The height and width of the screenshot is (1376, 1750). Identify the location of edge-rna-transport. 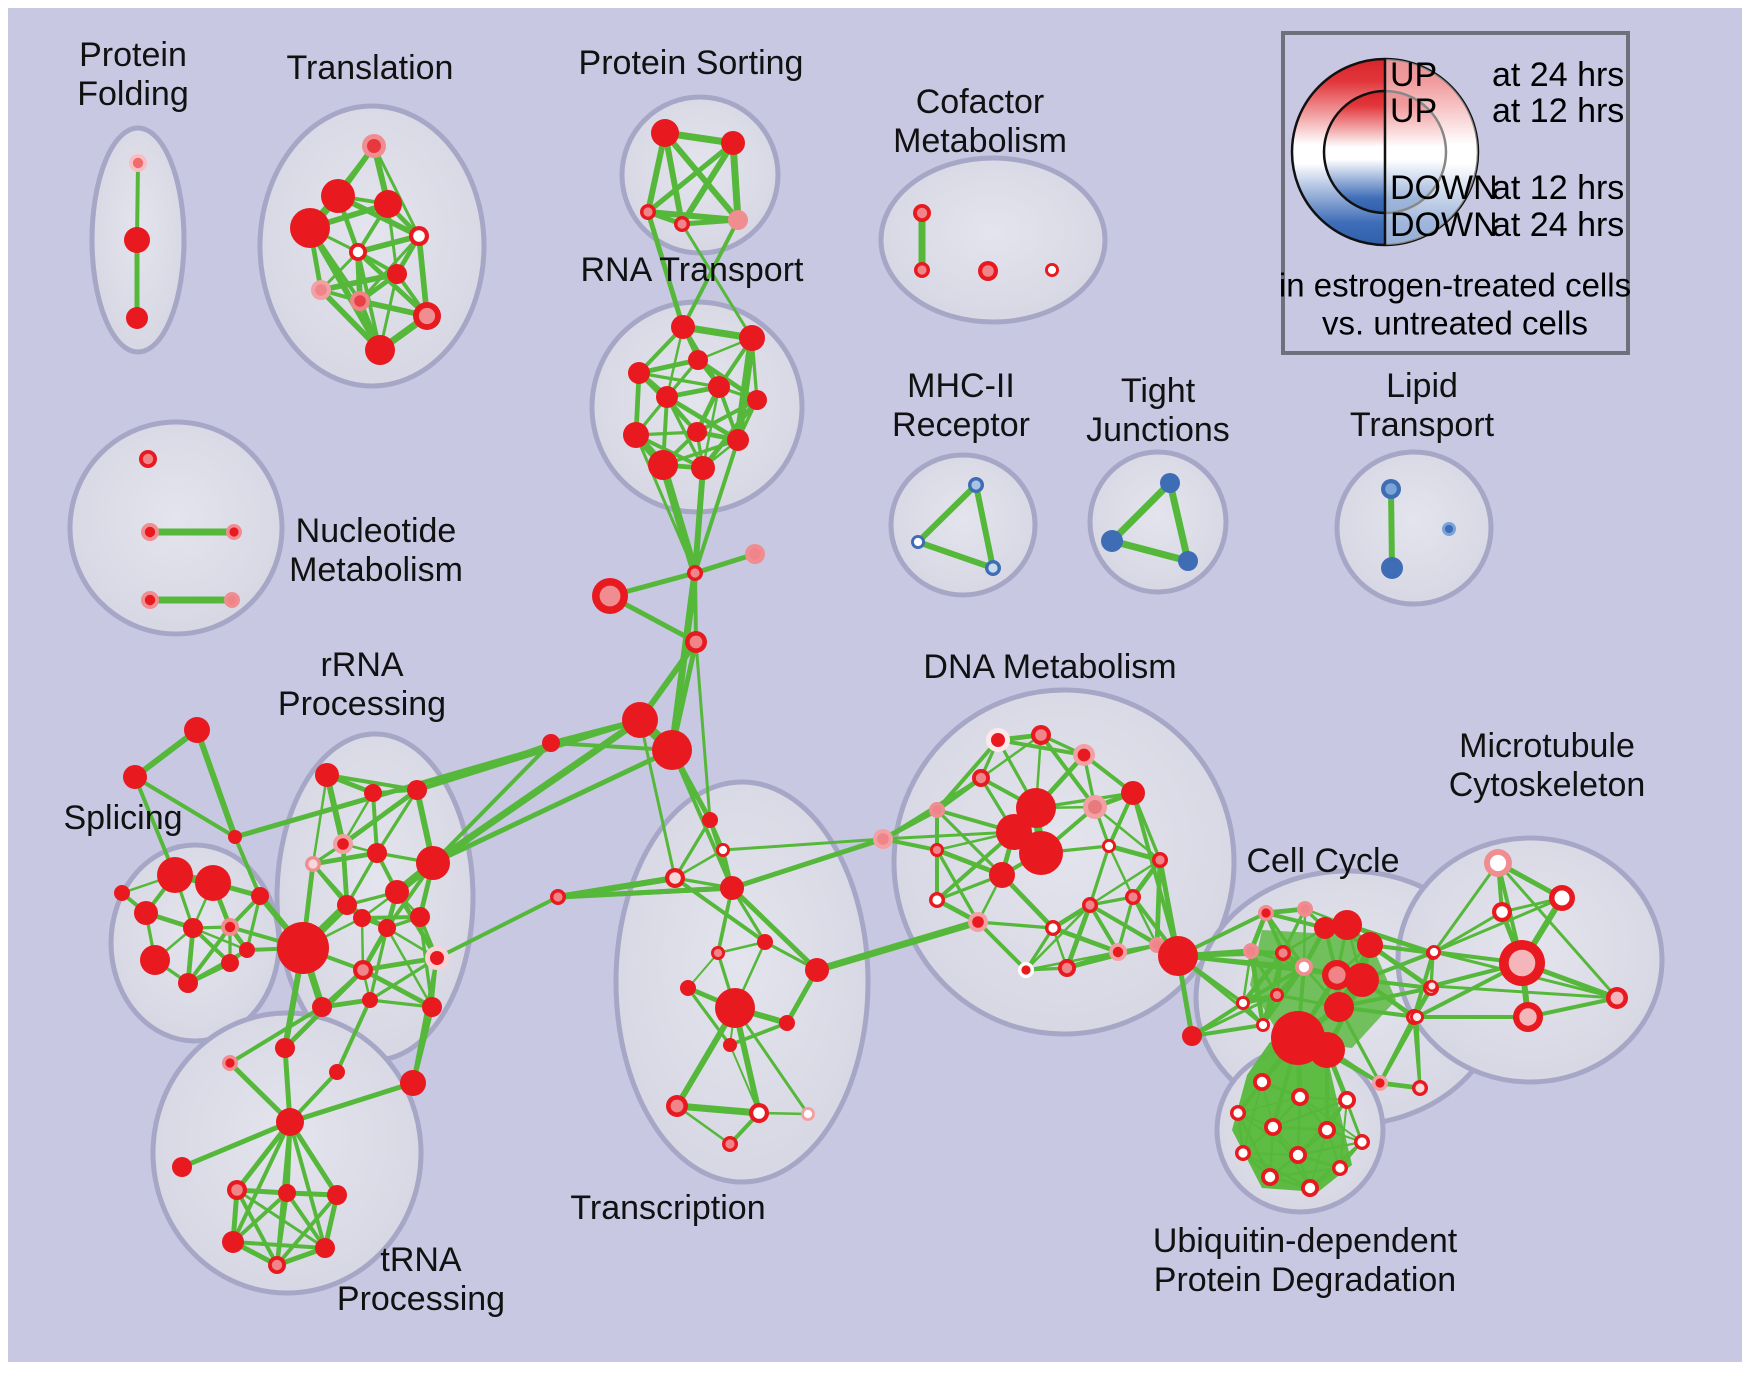
(727, 380).